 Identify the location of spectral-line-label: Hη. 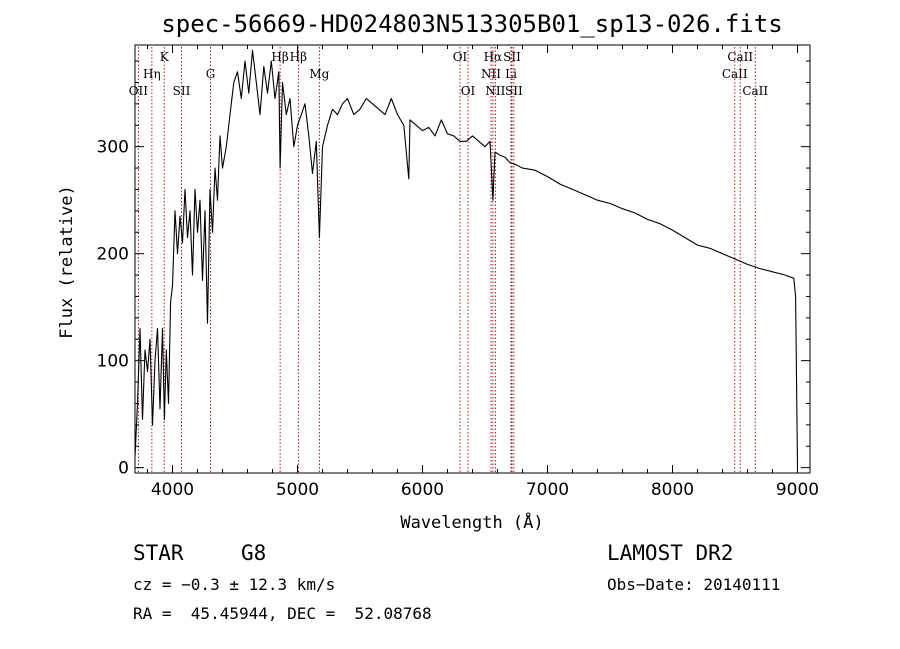
(152, 74).